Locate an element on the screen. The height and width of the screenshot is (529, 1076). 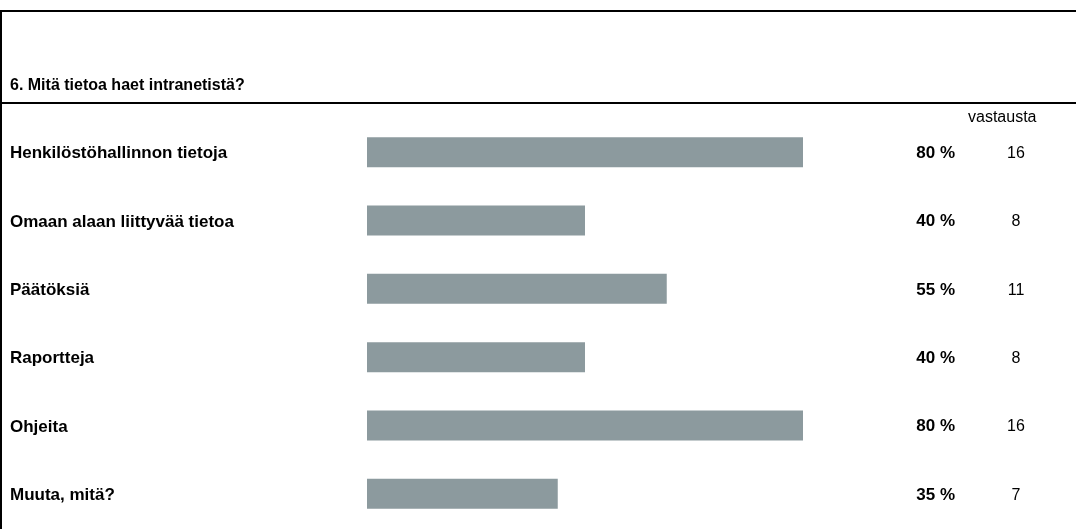
text: 7 is located at coordinates (1016, 494).